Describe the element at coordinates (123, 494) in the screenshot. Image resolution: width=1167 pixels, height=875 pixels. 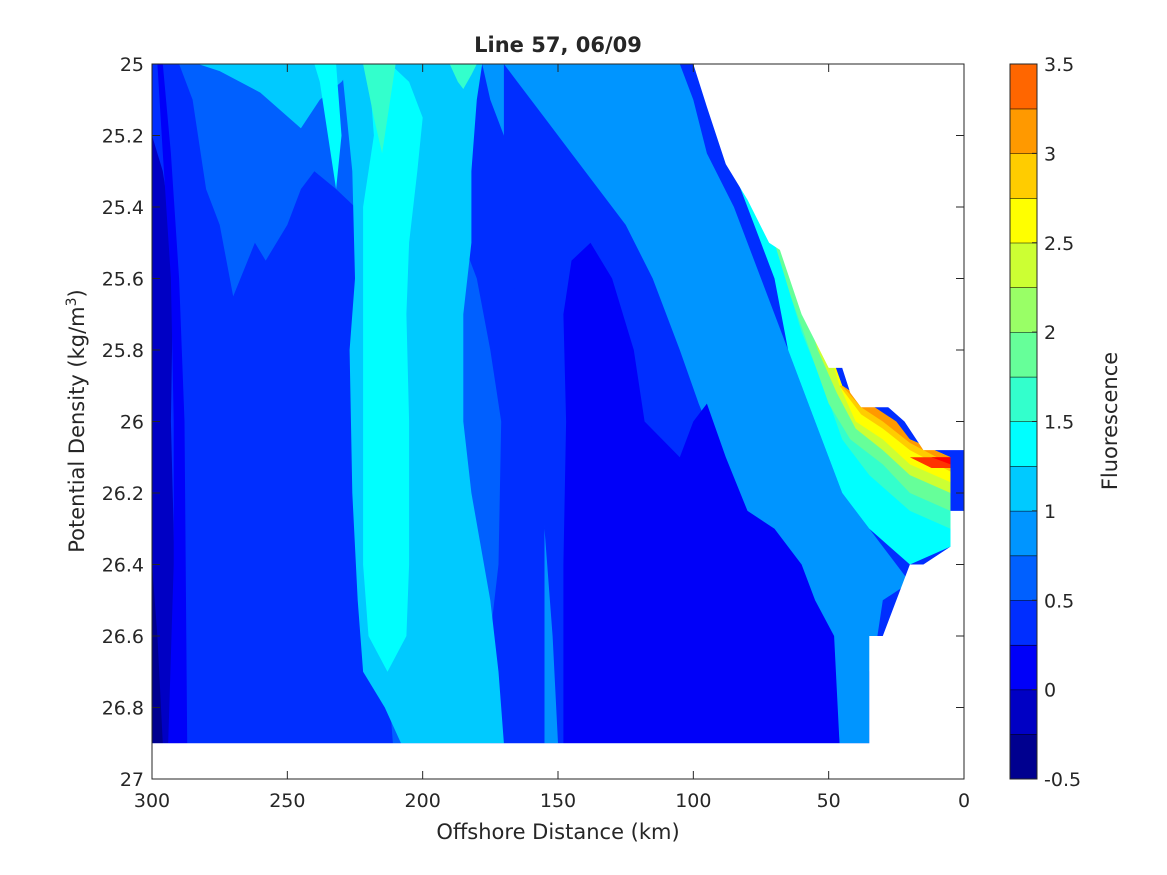
I see `y-tick-label: 26.2` at that location.